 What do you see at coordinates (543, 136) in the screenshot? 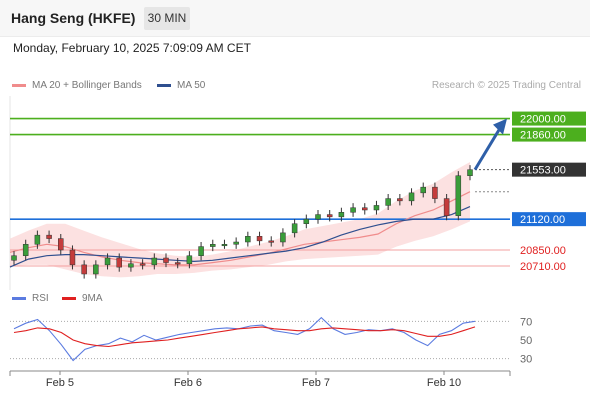
I see `level-21860-00-label: 21860.00` at bounding box center [543, 136].